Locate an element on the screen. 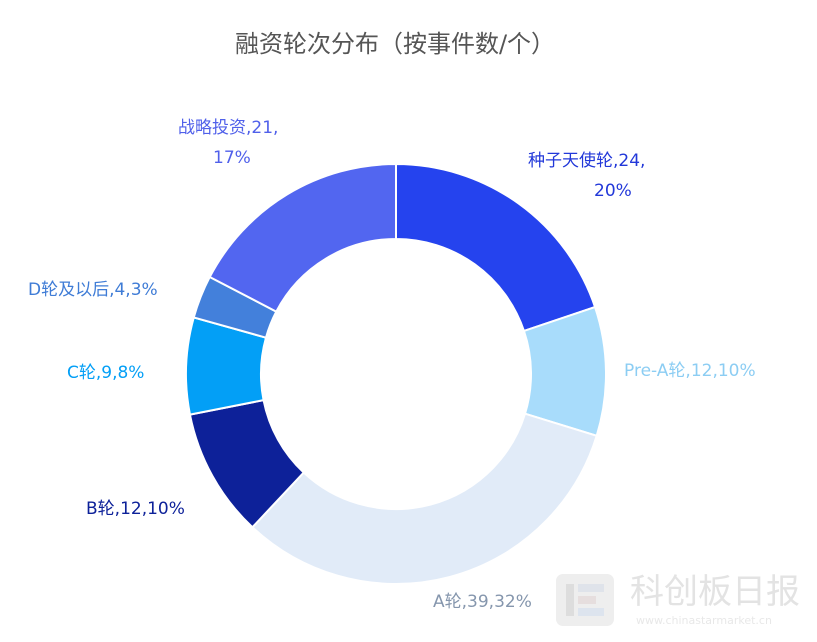 Image resolution: width=817 pixels, height=642 pixels. slice-label-0-line2: 20% is located at coordinates (613, 191).